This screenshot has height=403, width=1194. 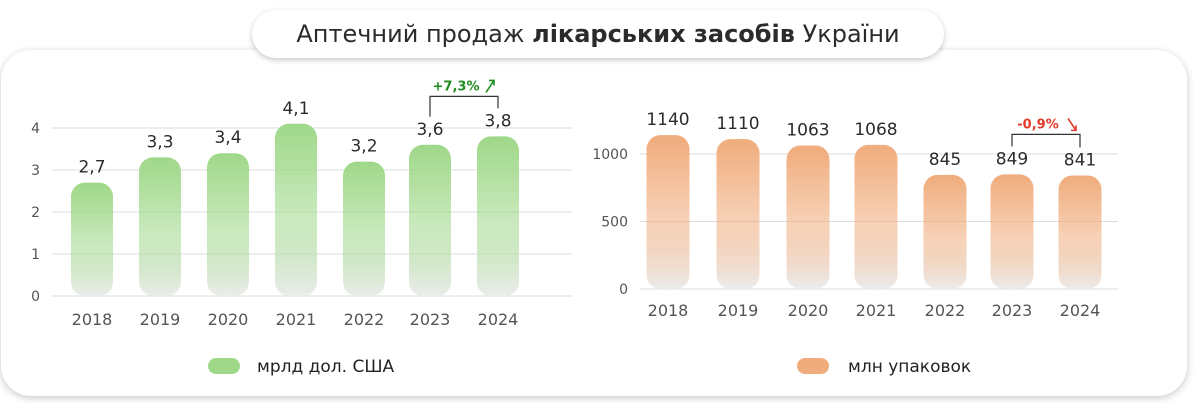 I want to click on usd-y-tick-label: 2, so click(x=35, y=213).